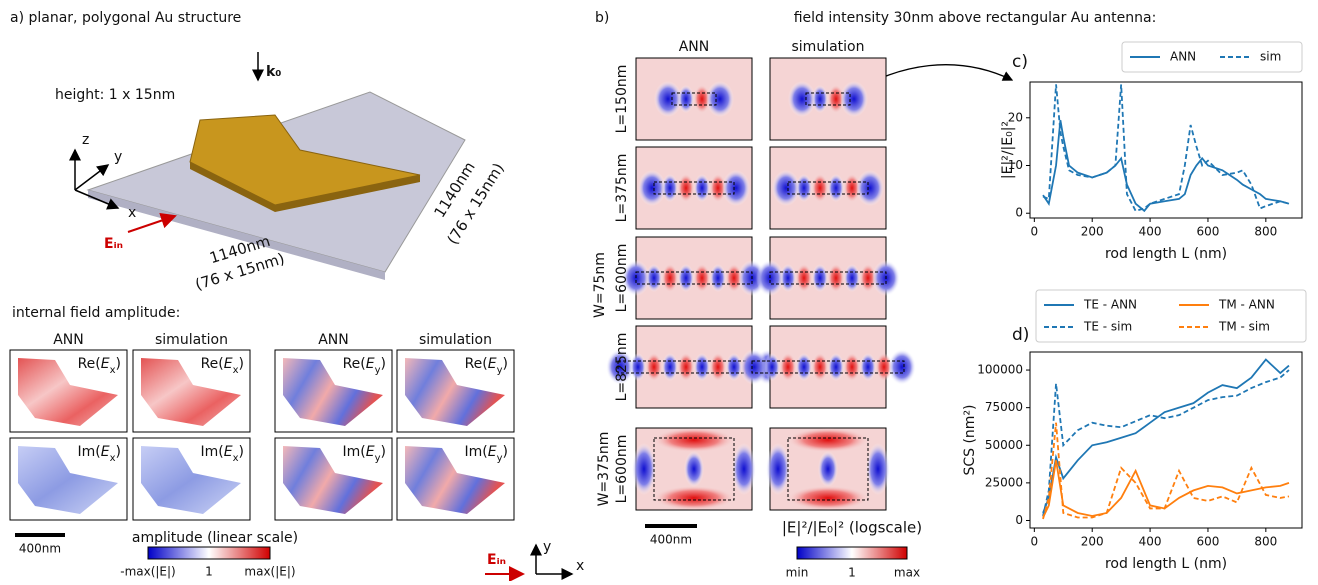  Describe the element at coordinates (1004, 407) in the screenshot. I see `y-tick-label: 75000` at that location.